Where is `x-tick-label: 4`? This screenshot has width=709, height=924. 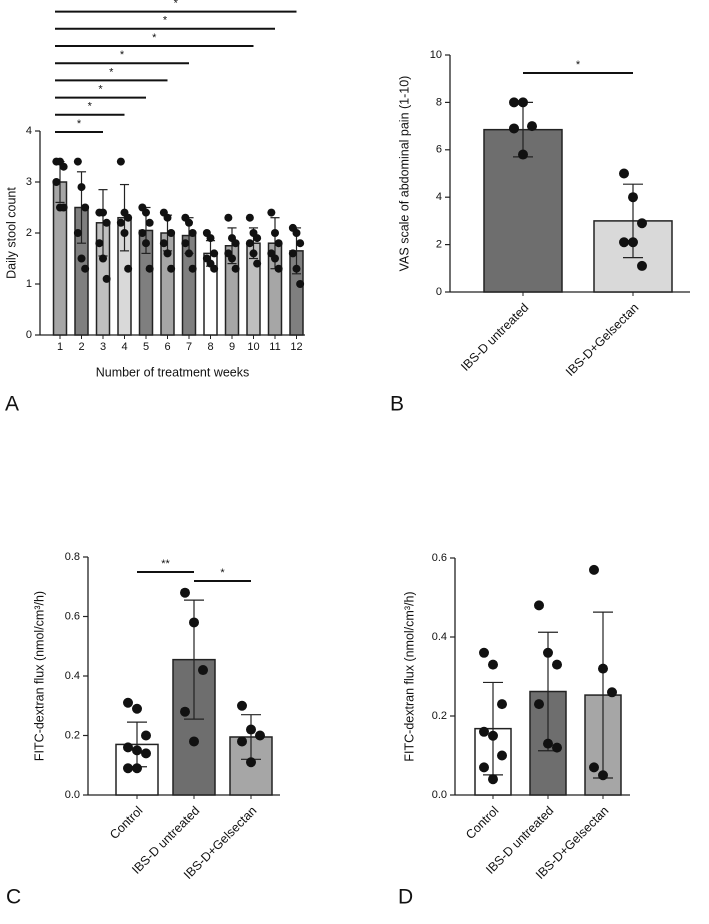
x-tick-label: 4 is located at coordinates (124, 347).